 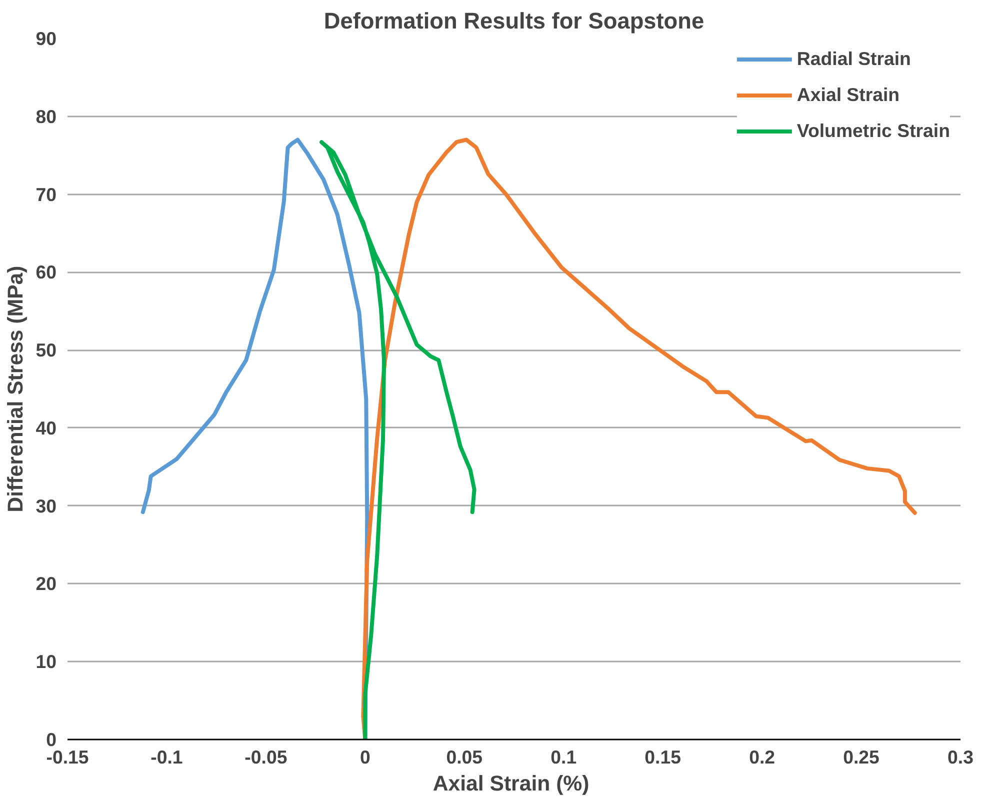 What do you see at coordinates (46, 583) in the screenshot?
I see `y-tick-label: 20` at bounding box center [46, 583].